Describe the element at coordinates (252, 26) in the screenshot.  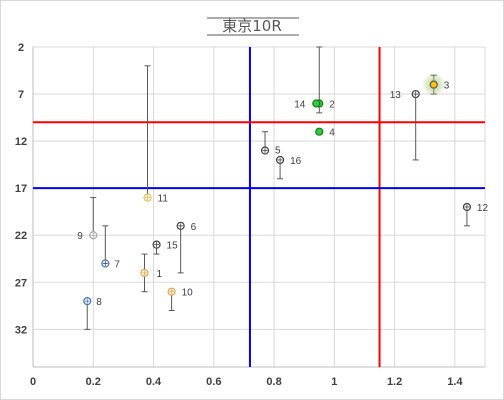
I see `chart-title: 東京10R` at that location.